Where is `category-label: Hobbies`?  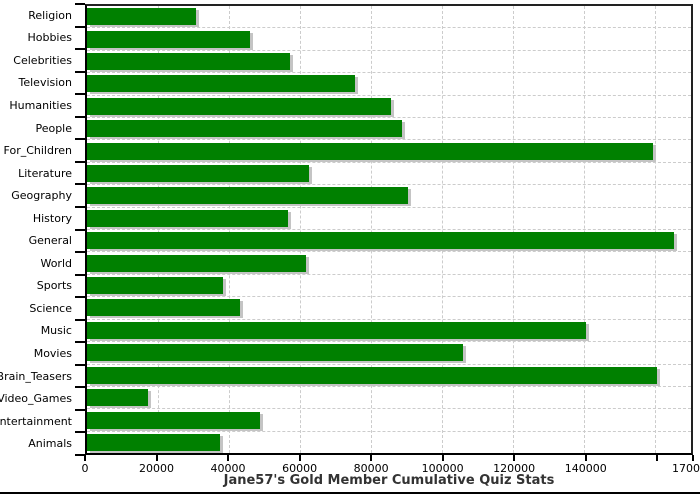
category-label: Hobbies is located at coordinates (49, 38).